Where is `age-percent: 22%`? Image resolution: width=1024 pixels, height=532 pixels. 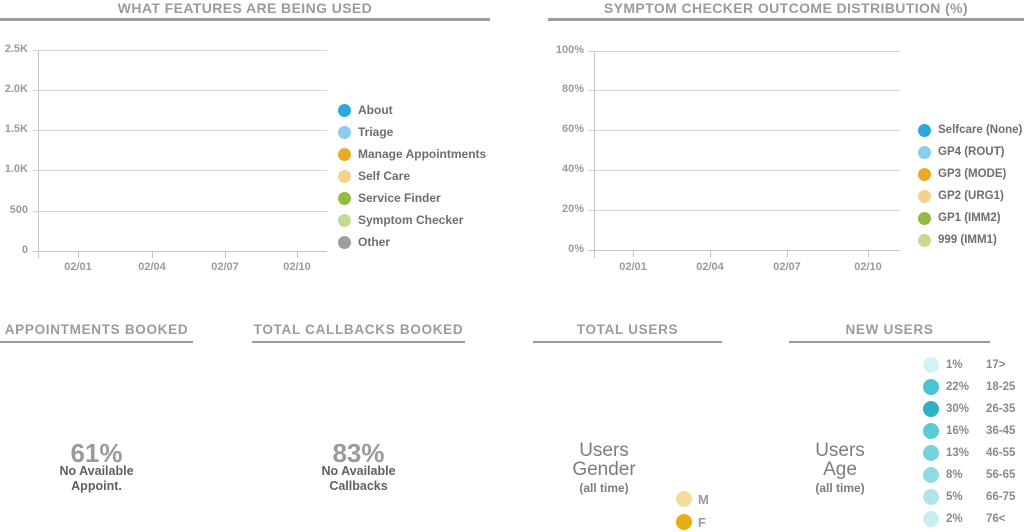
age-percent: 22% is located at coordinates (958, 387).